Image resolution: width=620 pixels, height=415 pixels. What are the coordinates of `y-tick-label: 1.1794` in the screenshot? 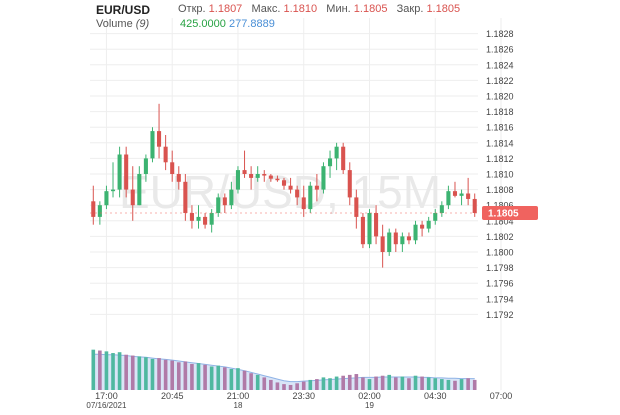 It's located at (500, 299).